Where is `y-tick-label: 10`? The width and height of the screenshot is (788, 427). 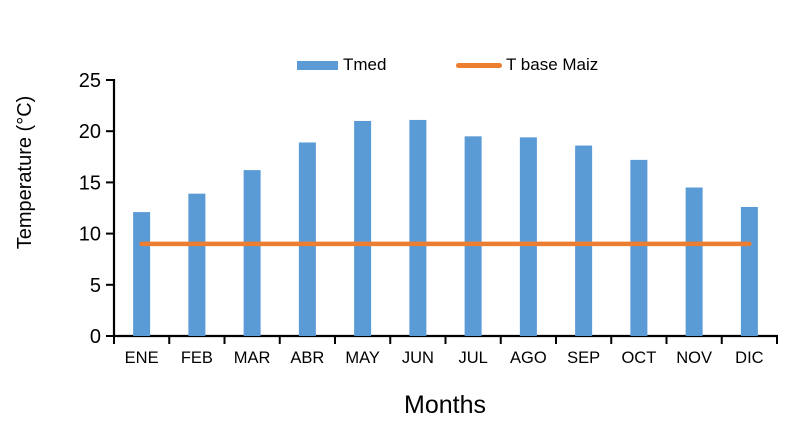
y-tick-label: 10 is located at coordinates (90, 235).